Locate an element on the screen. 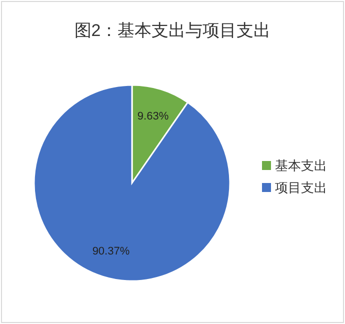  data-label: 90.37% is located at coordinates (111, 251).